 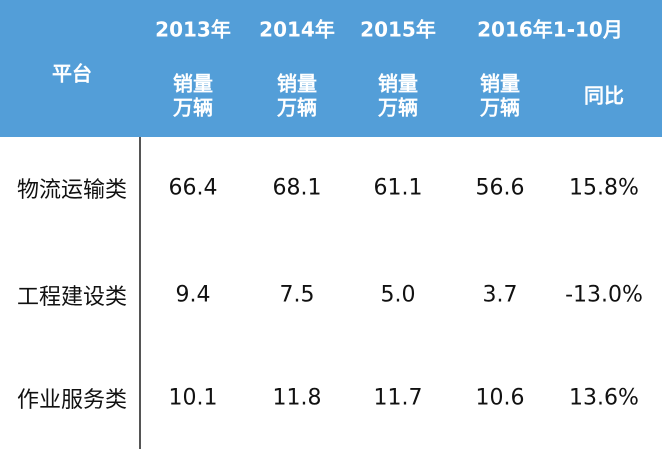 What do you see at coordinates (604, 295) in the screenshot?
I see `cell-value: -13.0%` at bounding box center [604, 295].